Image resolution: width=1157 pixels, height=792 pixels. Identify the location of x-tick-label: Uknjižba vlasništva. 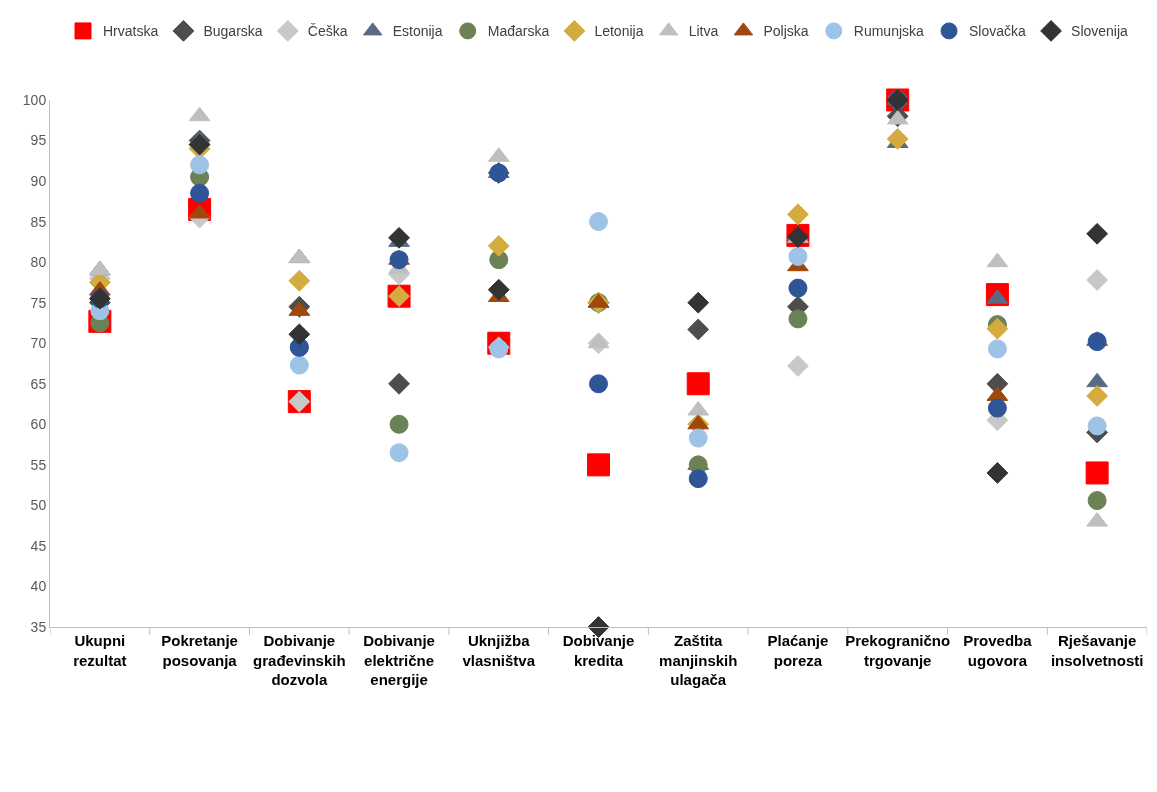
(499, 650).